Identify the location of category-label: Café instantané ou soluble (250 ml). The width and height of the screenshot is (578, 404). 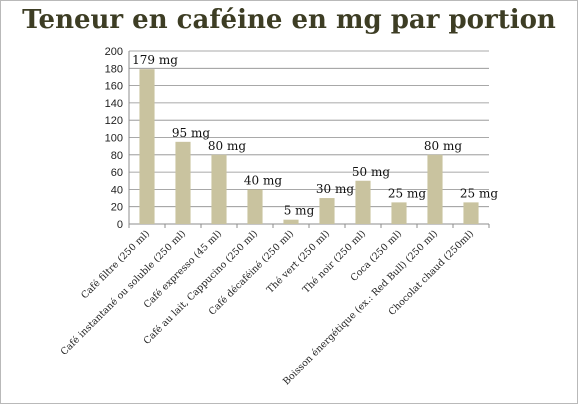
(123, 292).